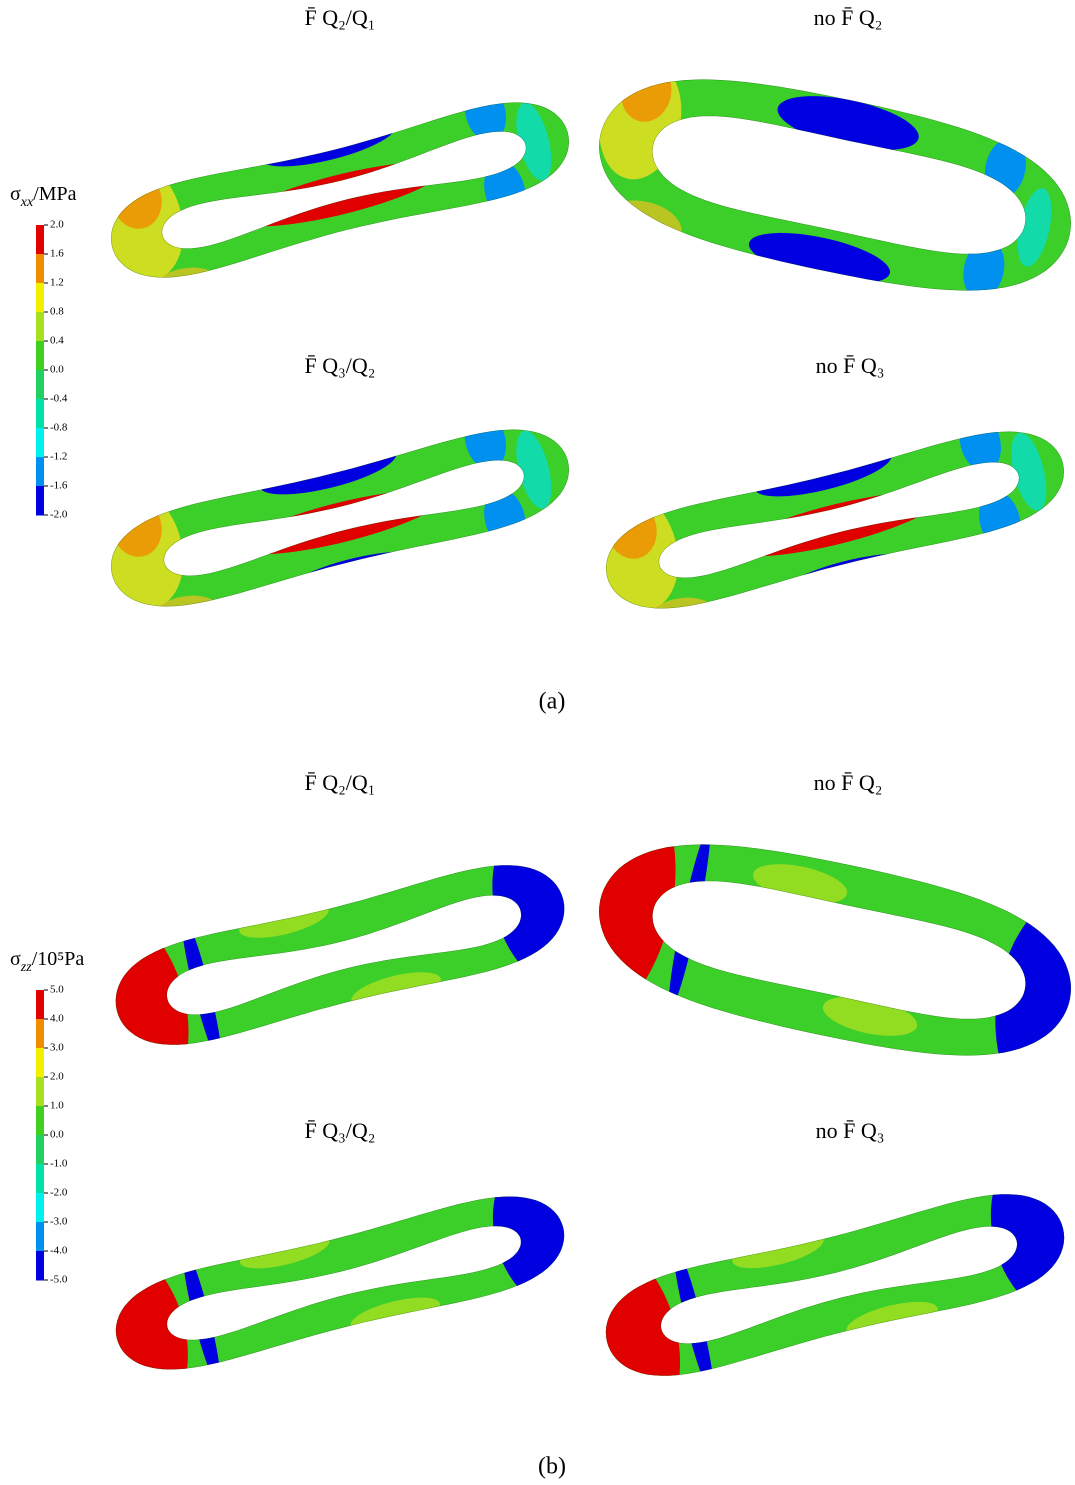 The image size is (1075, 1485). What do you see at coordinates (58, 959) in the screenshot?
I see `colorbar-label-part: /10⁵Pa` at bounding box center [58, 959].